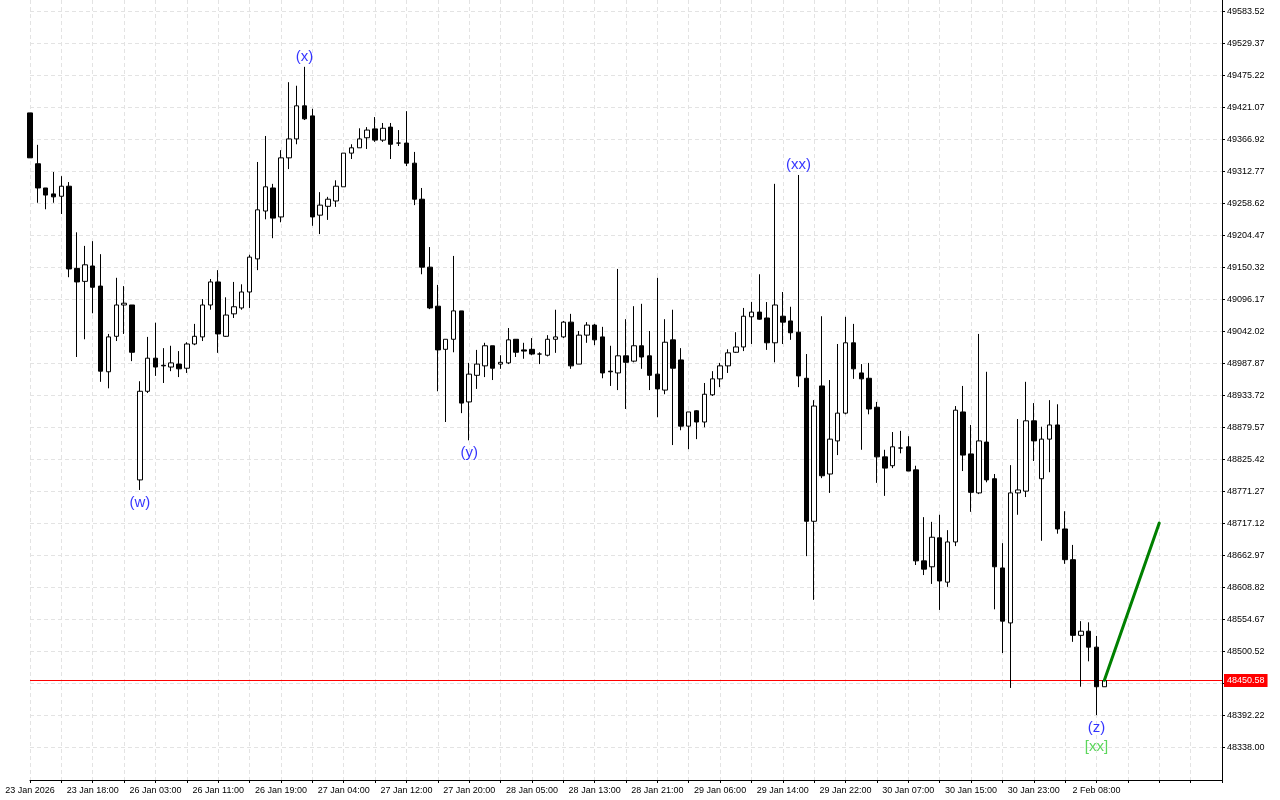  Describe the element at coordinates (908, 789) in the screenshot. I see `x-tick-label: 30 Jan 07:00` at that location.